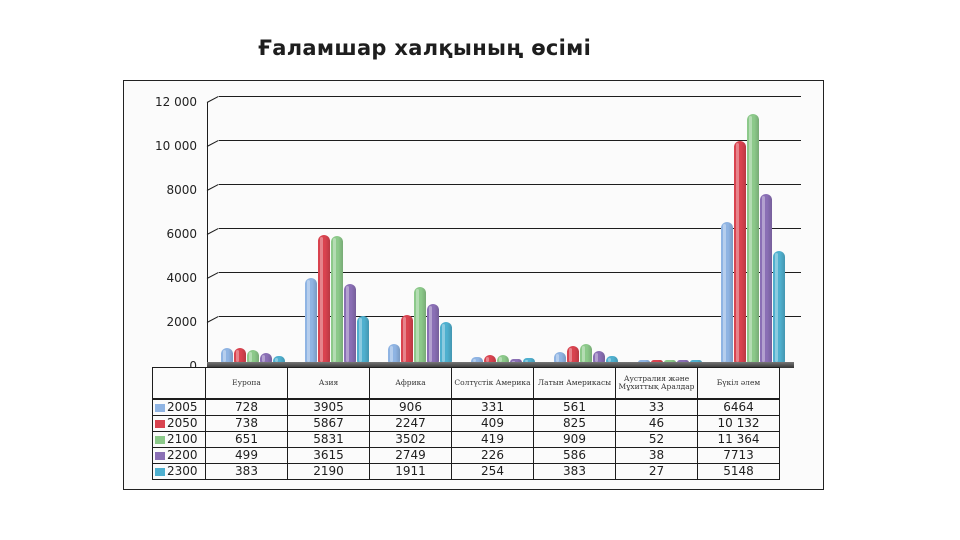 Image resolution: width=960 pixels, height=540 pixels. What do you see at coordinates (574, 455) in the screenshot?
I see `table-cell: 586` at bounding box center [574, 455].